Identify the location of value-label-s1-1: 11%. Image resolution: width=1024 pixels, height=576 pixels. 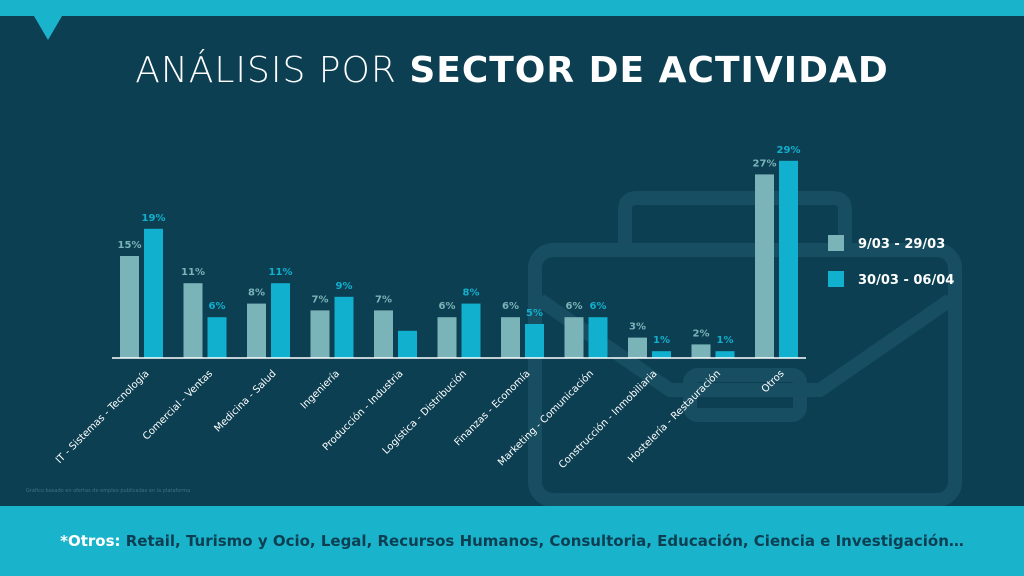
(193, 272).